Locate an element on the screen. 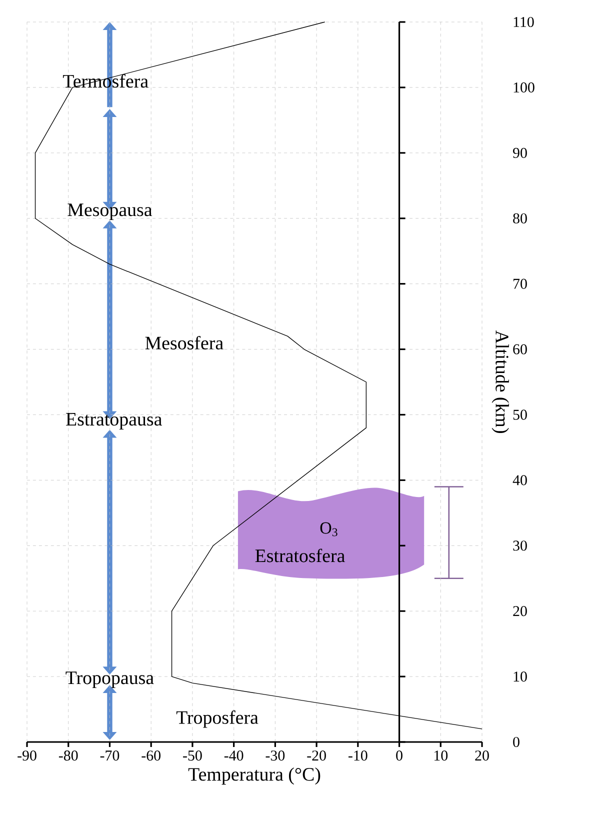 This screenshot has width=589, height=837. annotation: Troposfera is located at coordinates (217, 719).